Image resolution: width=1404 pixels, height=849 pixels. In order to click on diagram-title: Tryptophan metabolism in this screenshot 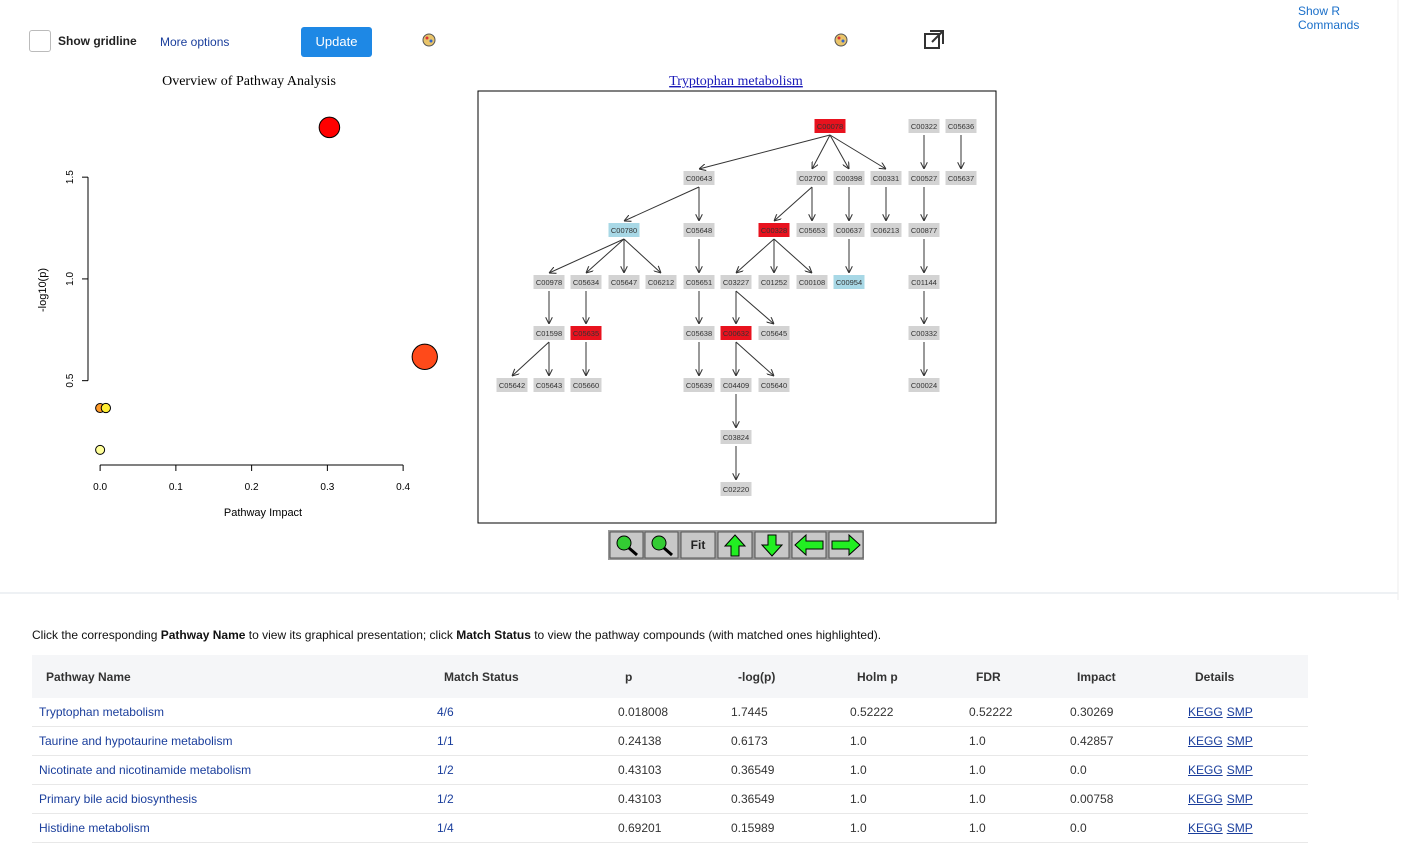, I will do `click(736, 81)`.